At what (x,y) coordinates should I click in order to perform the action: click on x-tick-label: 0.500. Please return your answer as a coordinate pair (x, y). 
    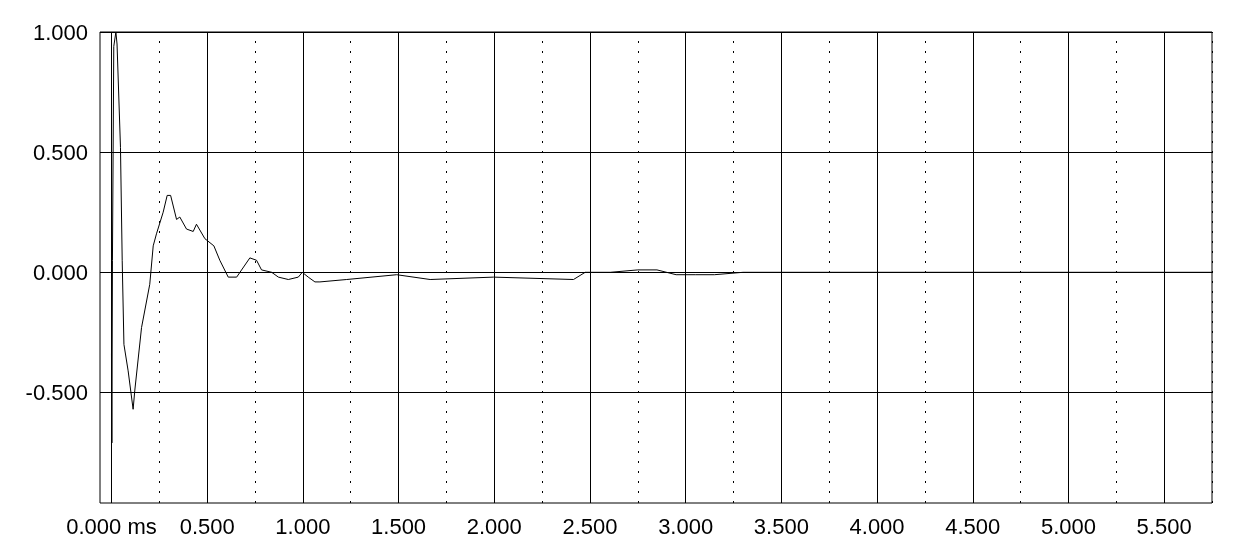
    Looking at the image, I should click on (207, 526).